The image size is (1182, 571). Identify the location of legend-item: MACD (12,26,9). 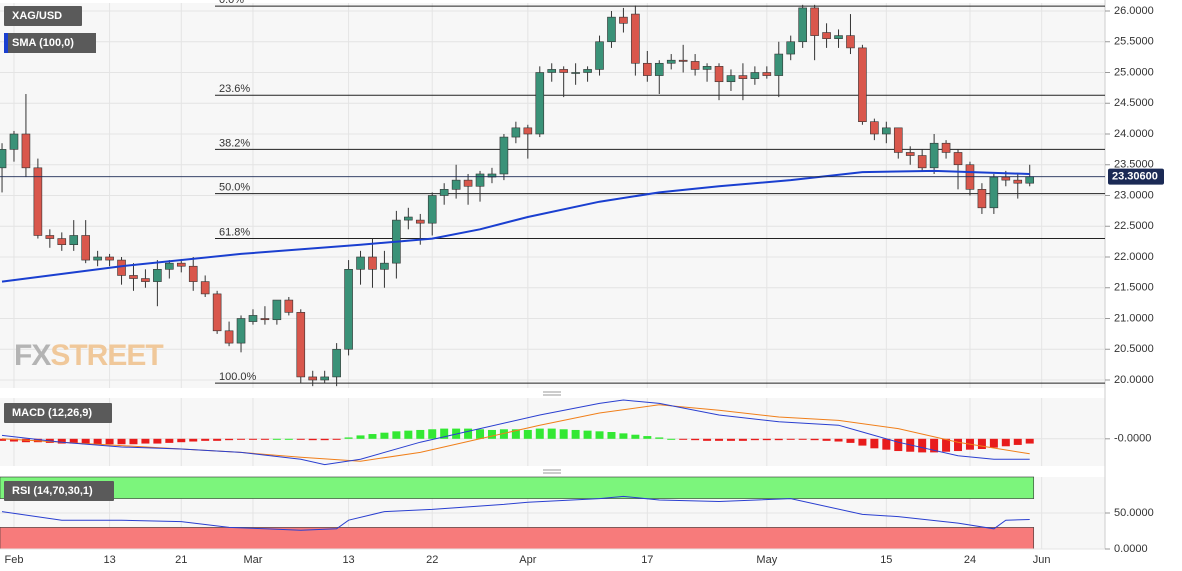
(58, 413).